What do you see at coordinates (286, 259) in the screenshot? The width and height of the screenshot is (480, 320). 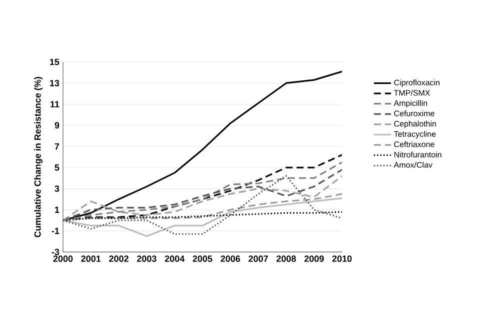 I see `x-tick-label: 2008` at bounding box center [286, 259].